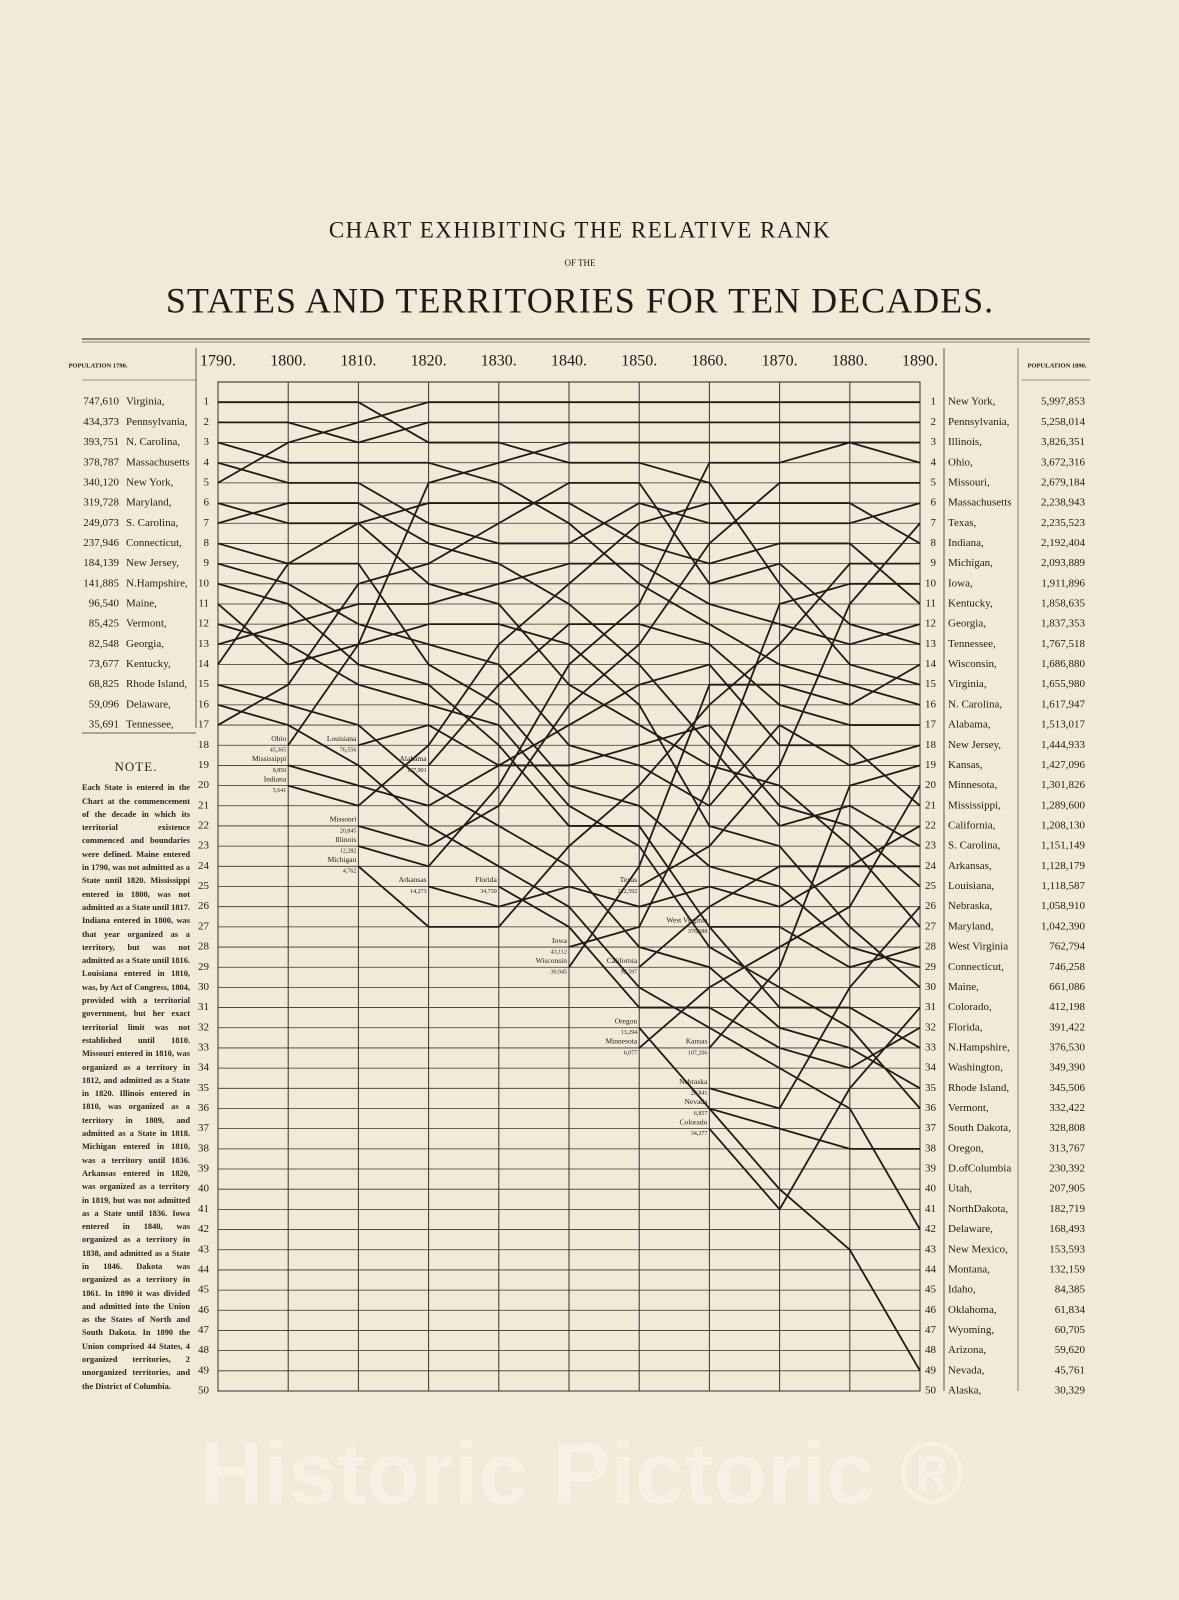  What do you see at coordinates (931, 745) in the screenshot?
I see `y-tick-label: 18` at bounding box center [931, 745].